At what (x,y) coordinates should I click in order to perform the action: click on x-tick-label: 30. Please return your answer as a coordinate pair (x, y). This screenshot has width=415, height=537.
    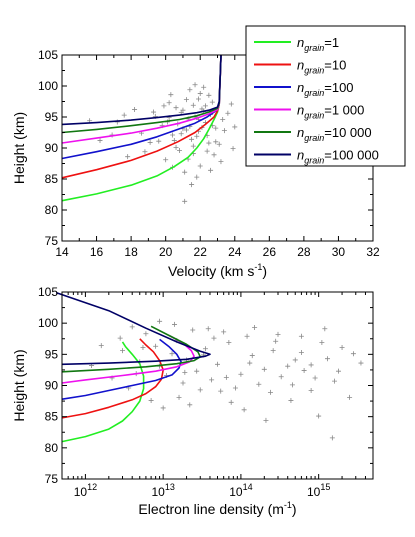
    Looking at the image, I should click on (339, 252).